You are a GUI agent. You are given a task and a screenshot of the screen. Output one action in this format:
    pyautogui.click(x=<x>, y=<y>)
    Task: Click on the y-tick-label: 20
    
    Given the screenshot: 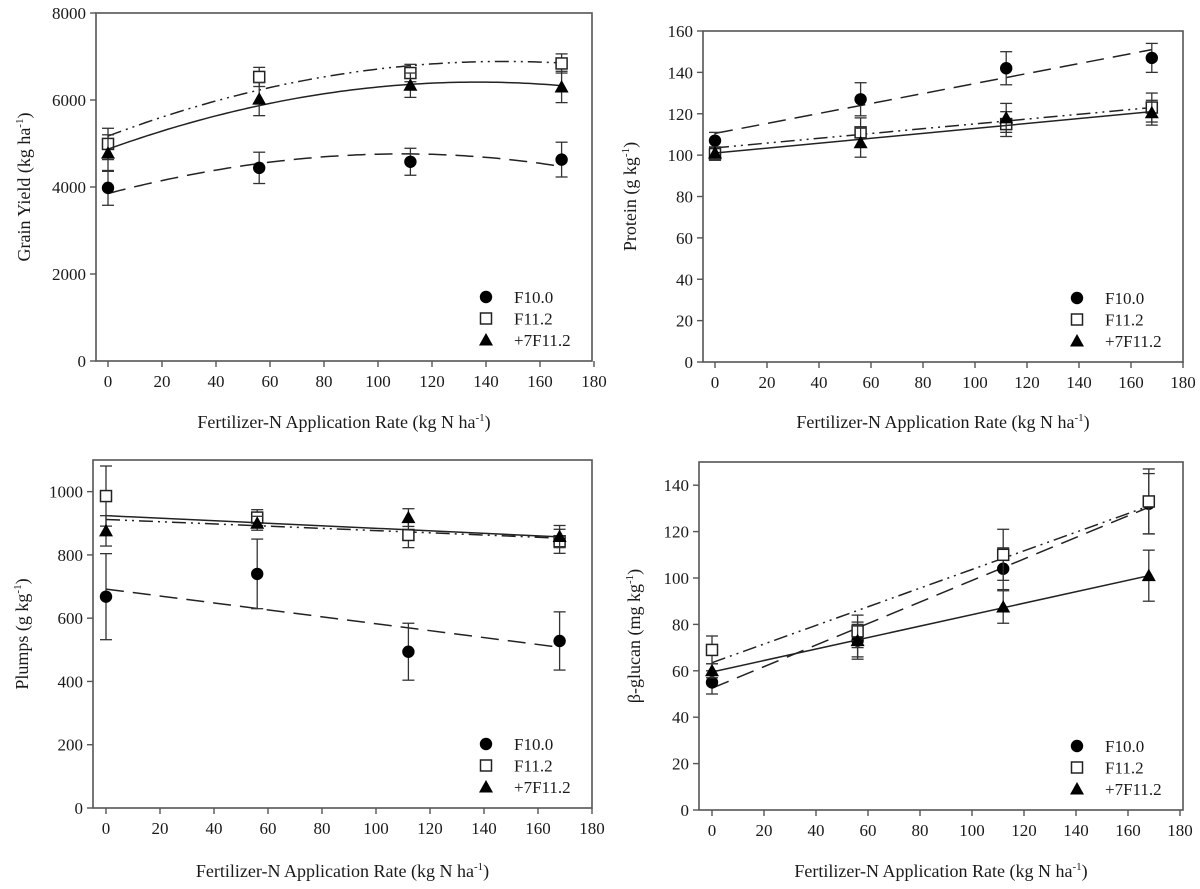 What is the action you would take?
    pyautogui.click(x=684, y=321)
    